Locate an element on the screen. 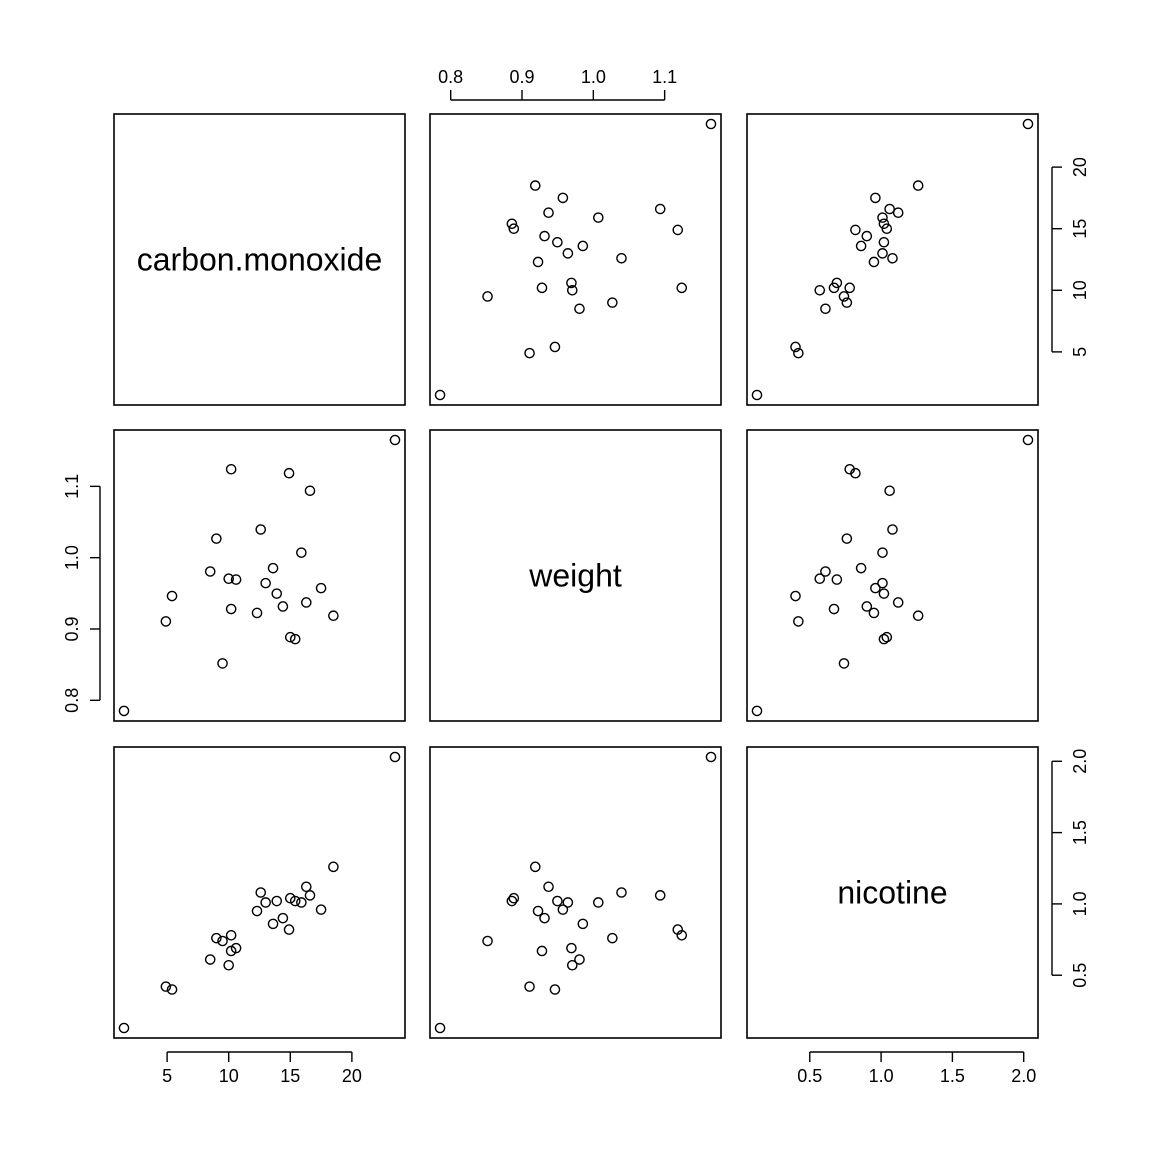 The image size is (1152, 1152). tick-label-bottom-carbon-monoxide-2: 15 is located at coordinates (290, 1076).